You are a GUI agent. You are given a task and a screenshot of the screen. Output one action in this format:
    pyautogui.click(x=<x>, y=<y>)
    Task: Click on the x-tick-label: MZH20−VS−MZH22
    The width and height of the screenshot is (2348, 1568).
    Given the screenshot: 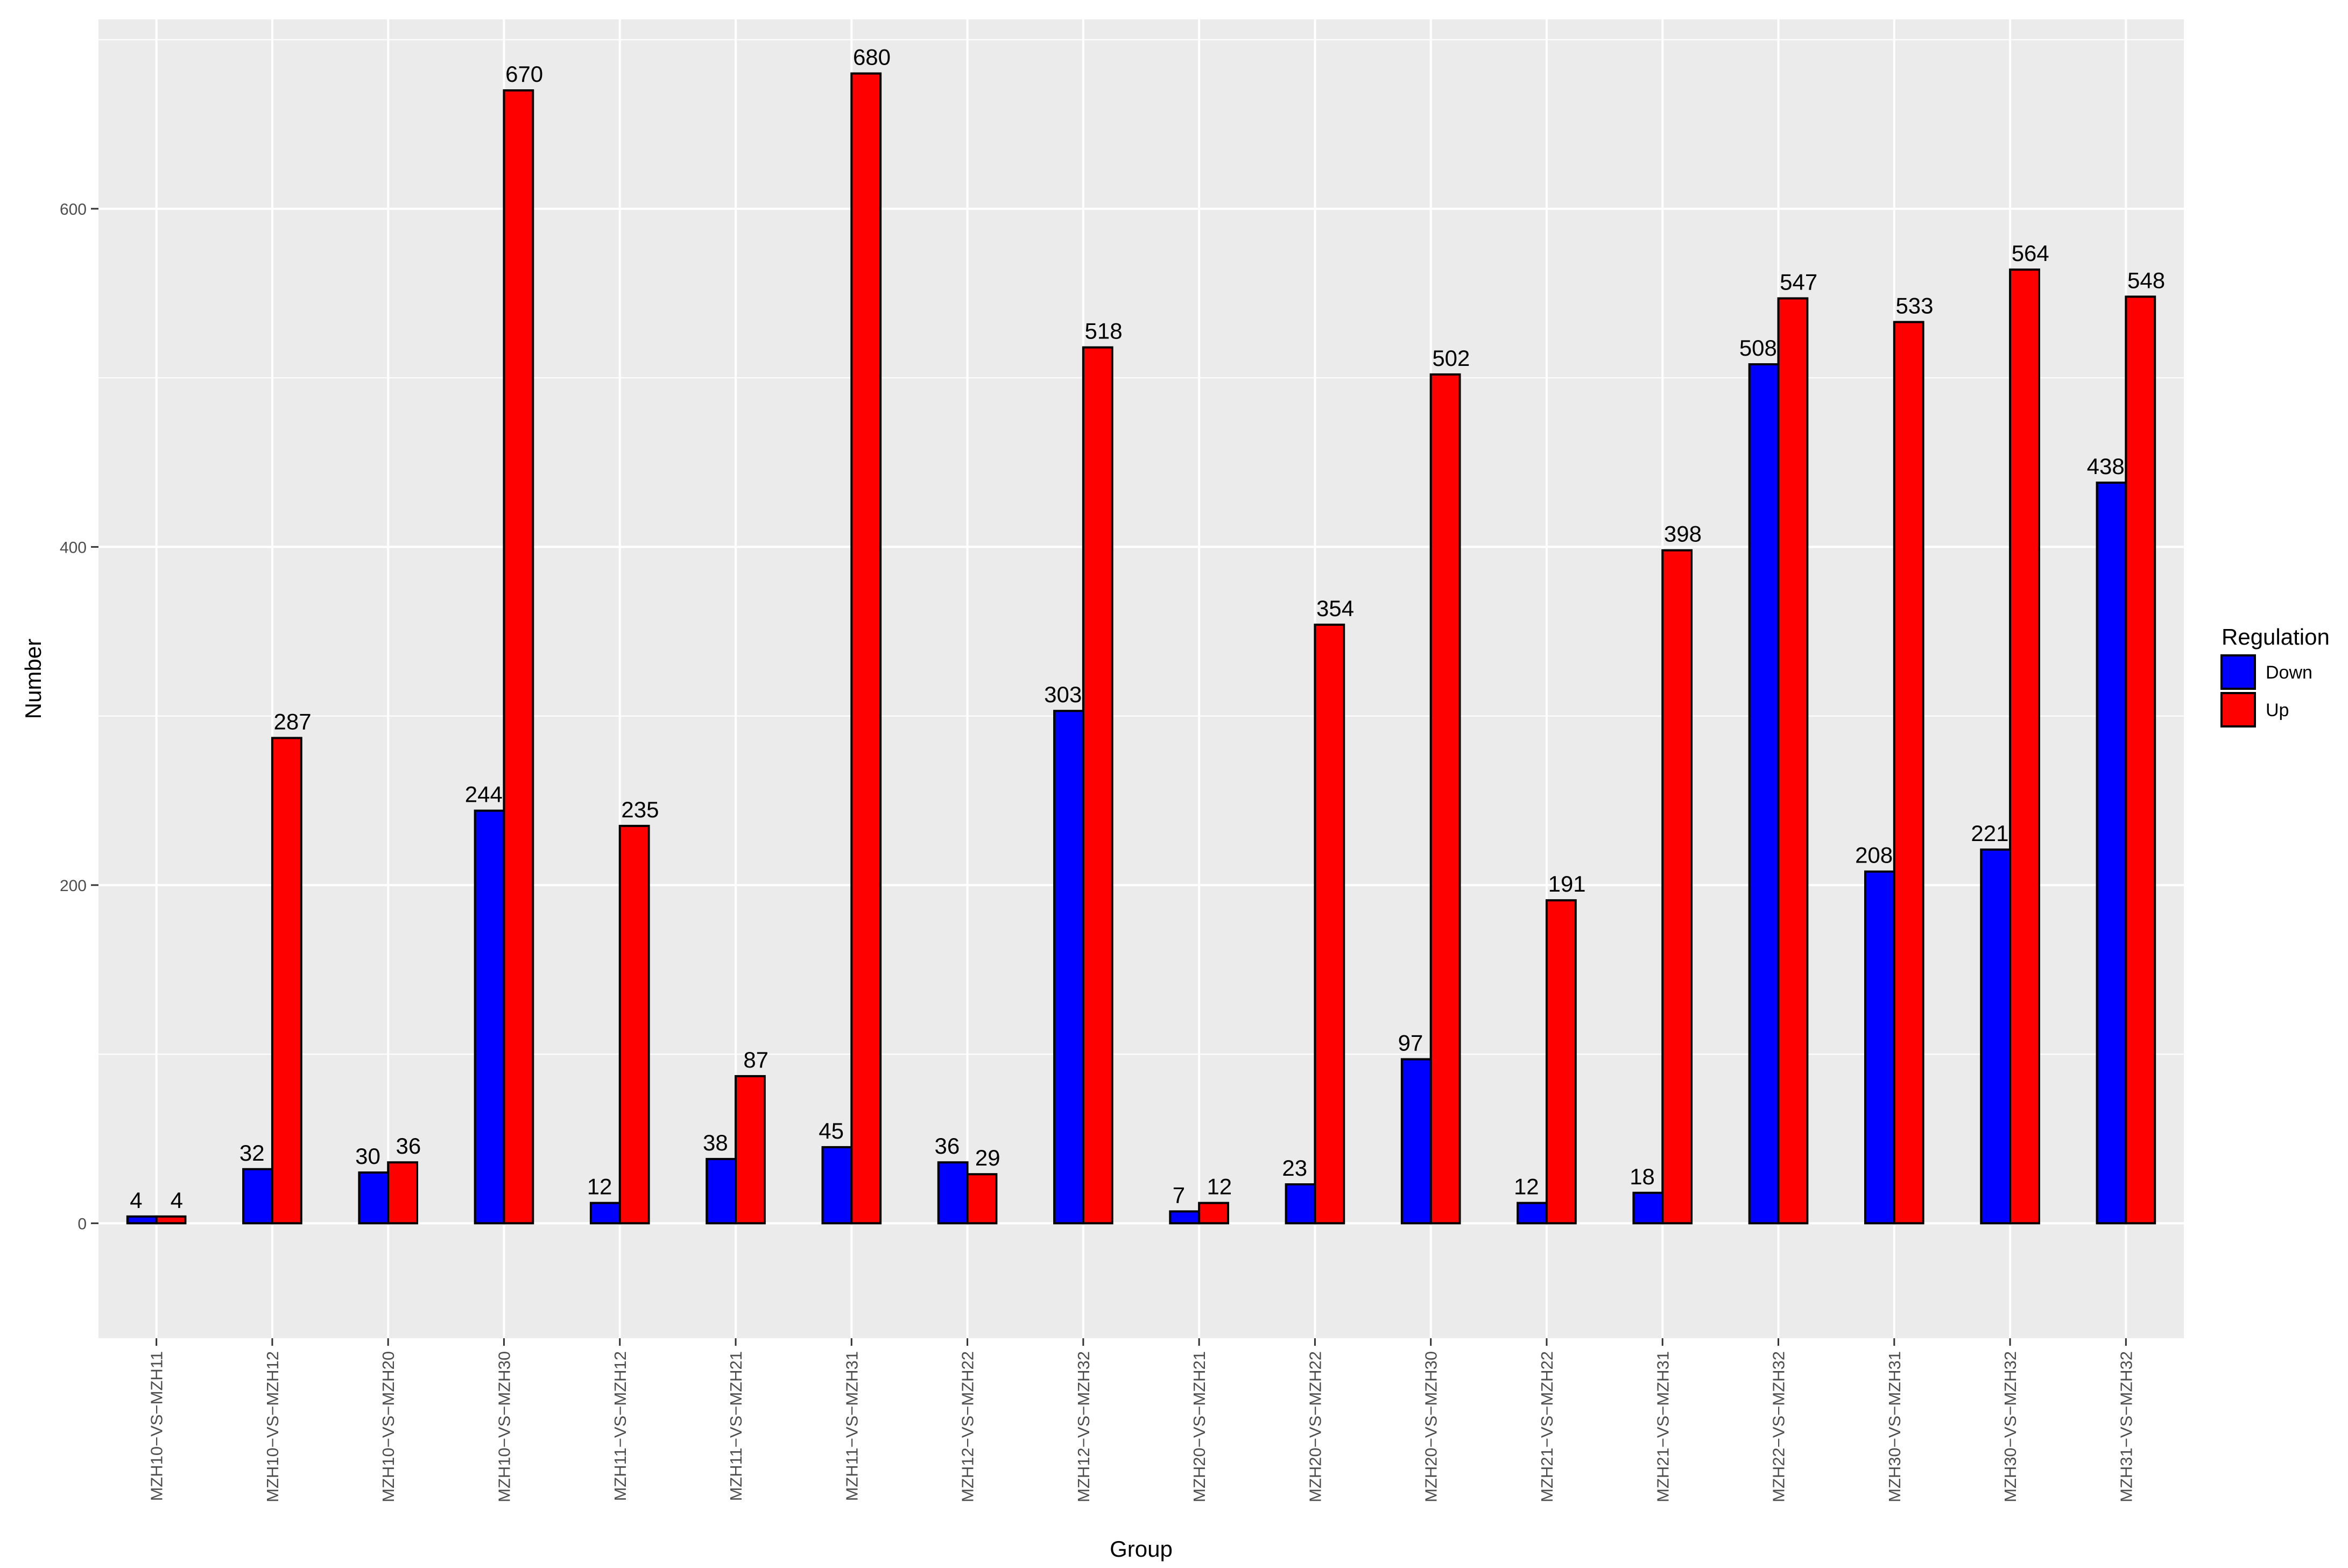 What is the action you would take?
    pyautogui.click(x=1315, y=1426)
    